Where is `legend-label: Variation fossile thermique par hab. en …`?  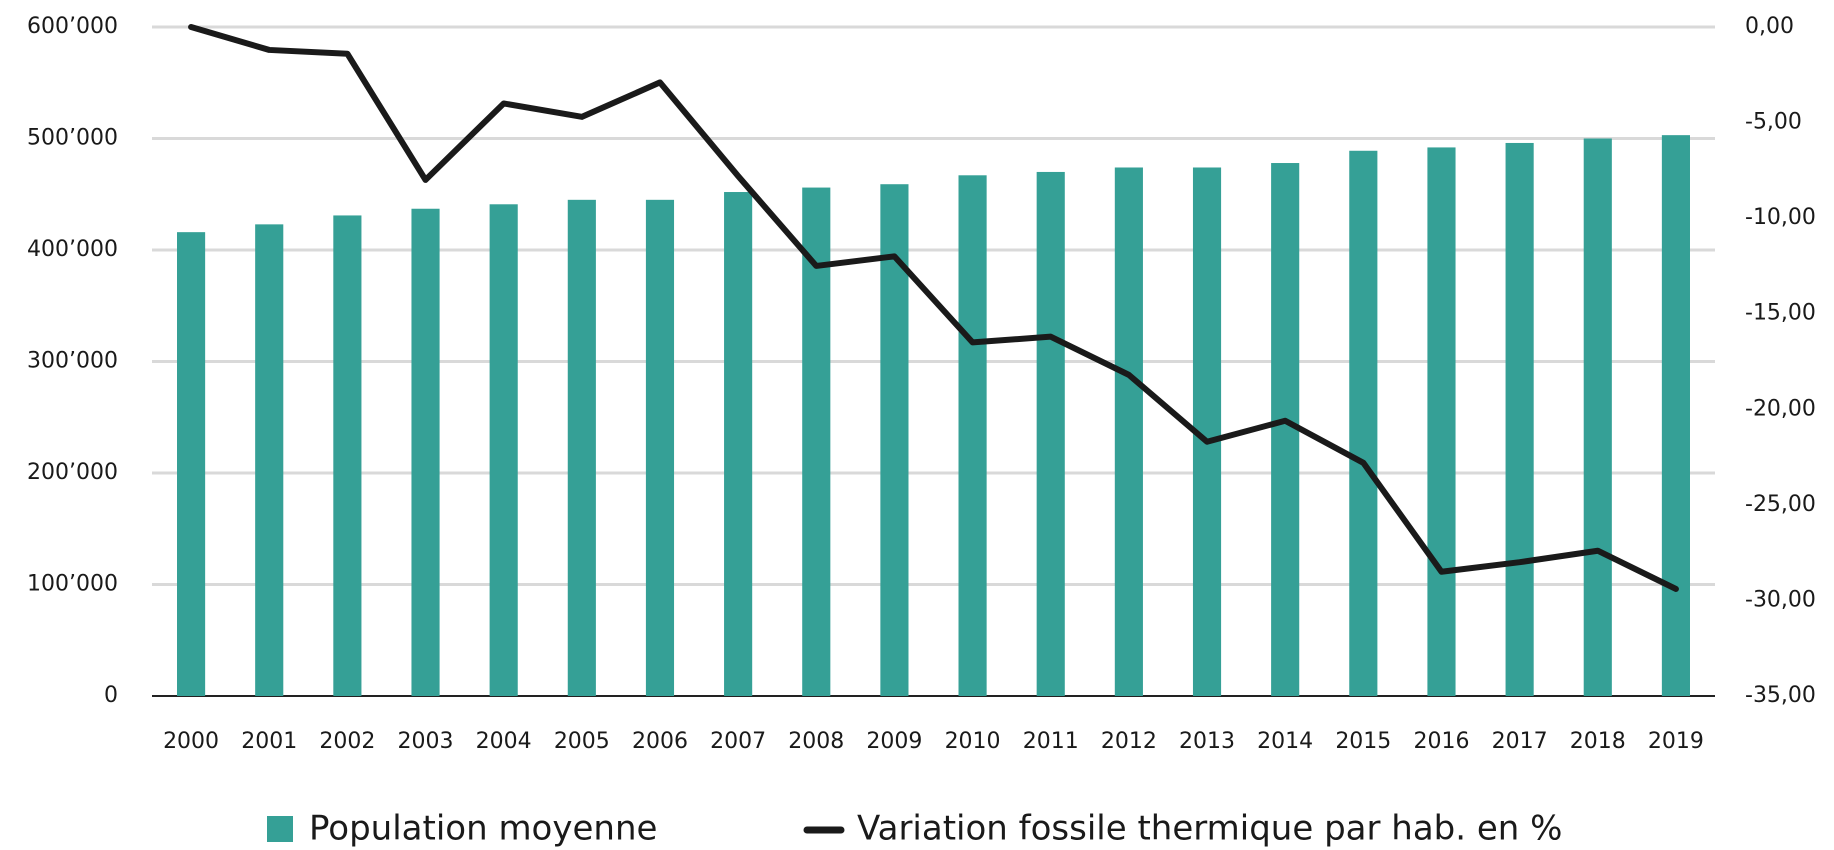
legend-label: Variation fossile thermique par hab. en … is located at coordinates (1209, 829).